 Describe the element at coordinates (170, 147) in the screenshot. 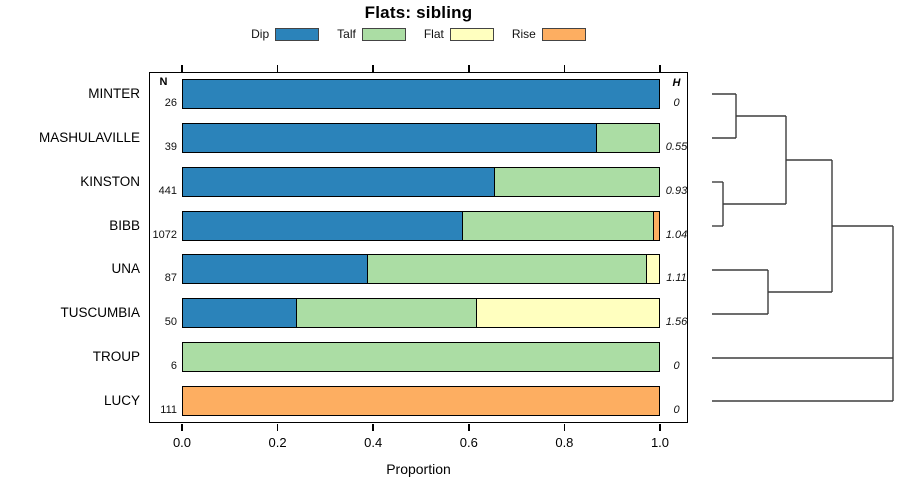

I see `n-value: 39` at that location.